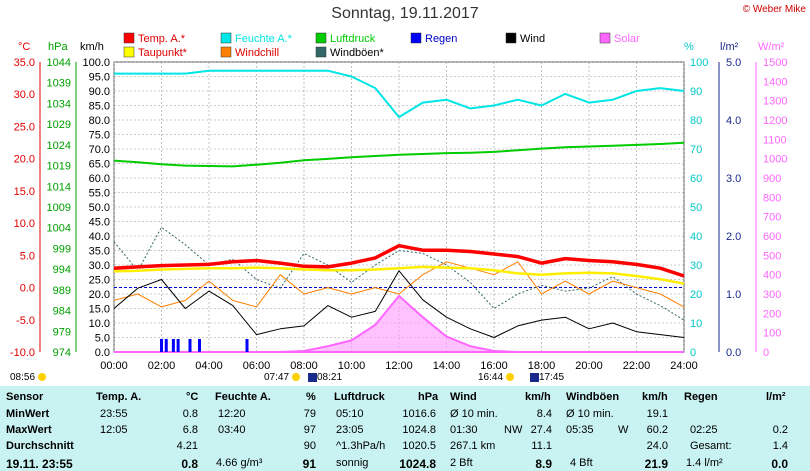 The width and height of the screenshot is (810, 471). I want to click on time-tick: 02:00, so click(162, 366).